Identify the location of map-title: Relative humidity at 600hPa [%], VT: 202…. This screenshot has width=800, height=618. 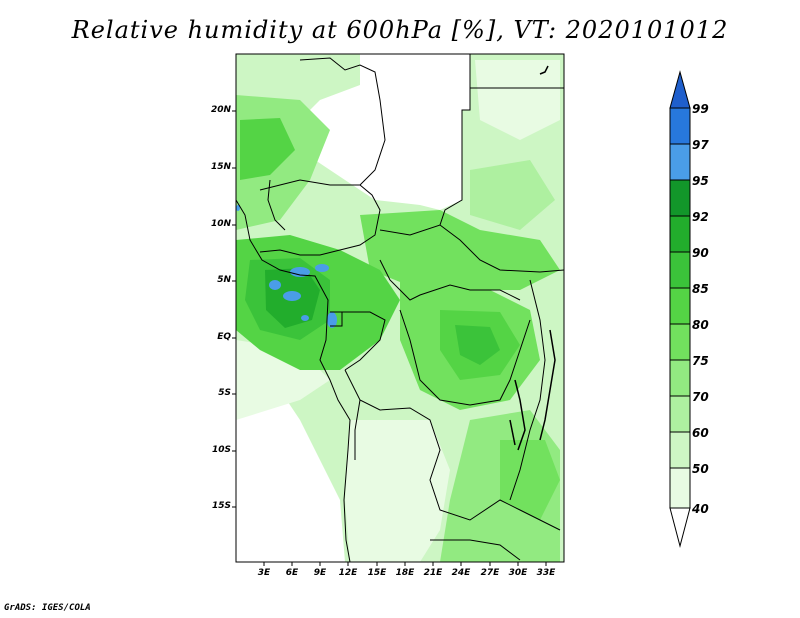
(400, 30).